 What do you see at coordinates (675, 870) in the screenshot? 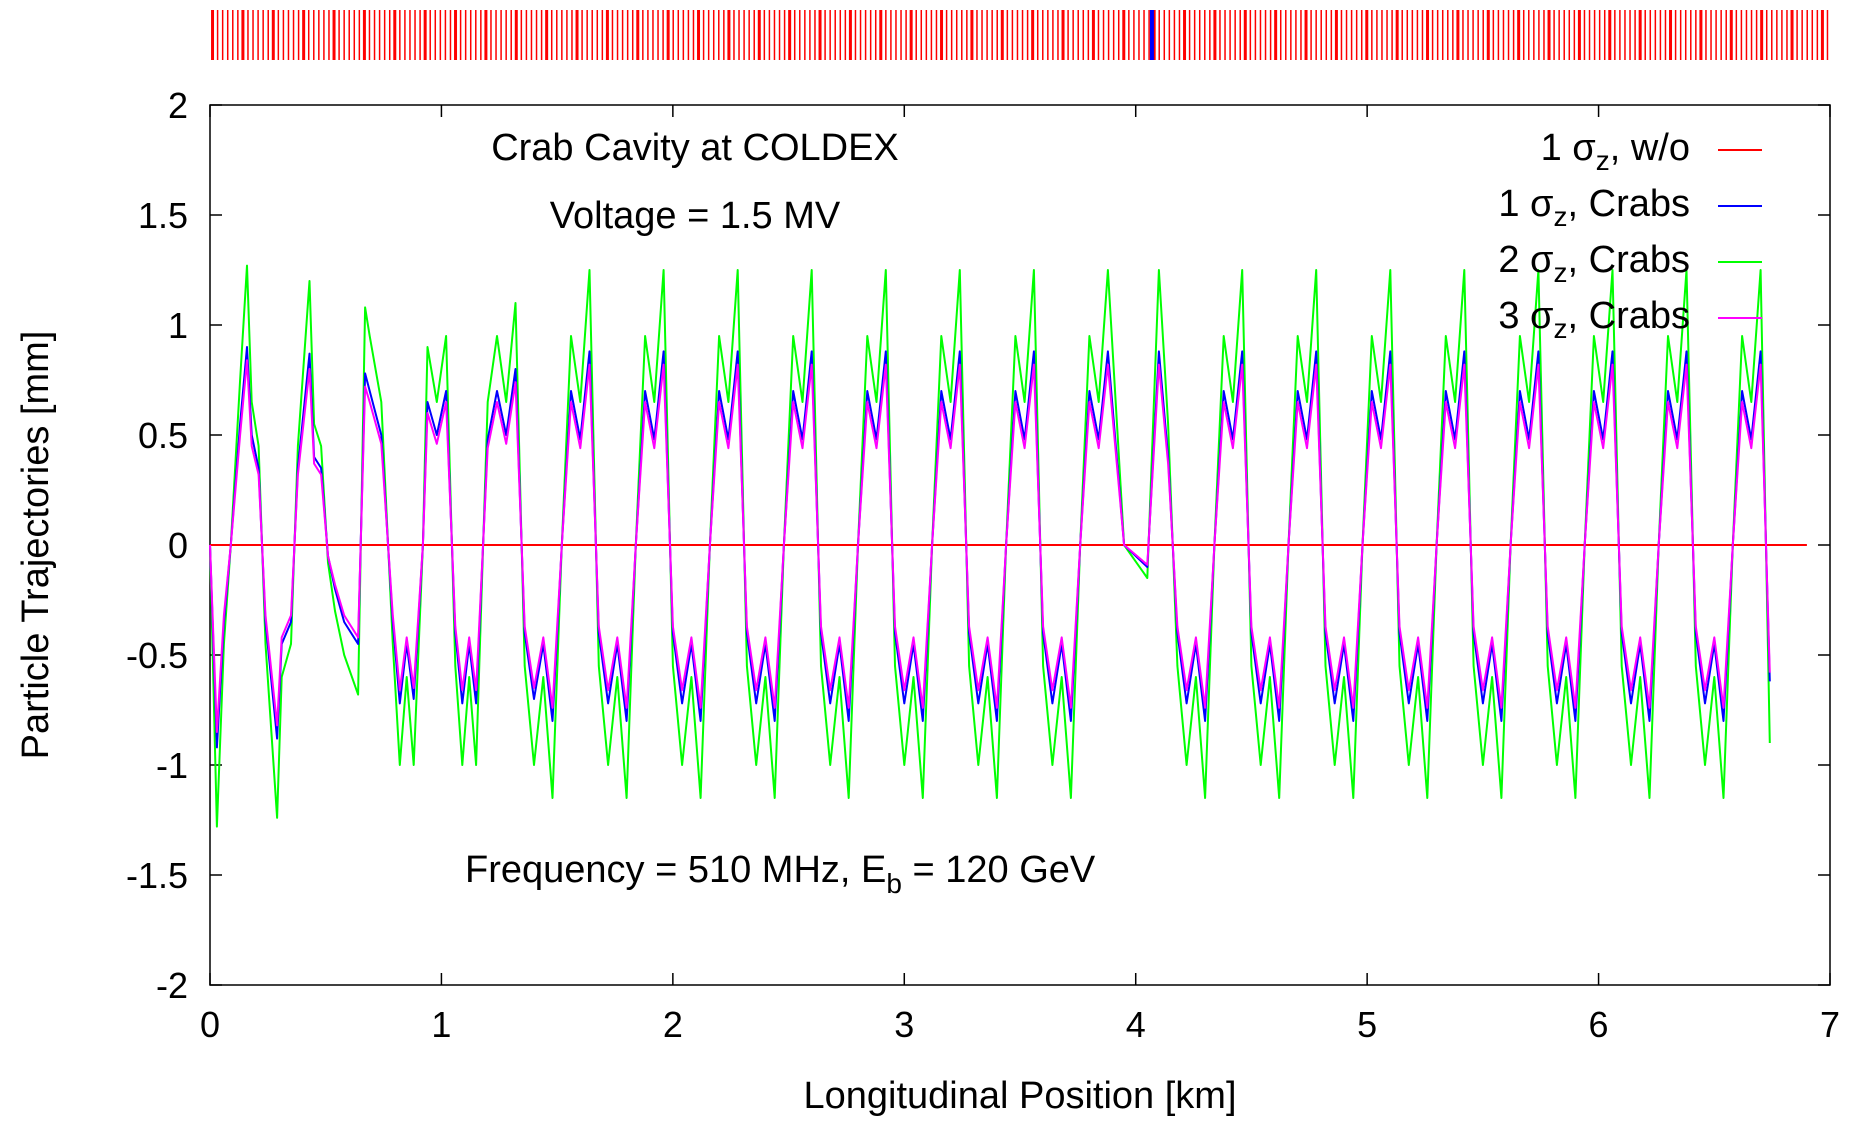
I see `annotation-frequency-main: Frequency = 510 MHz, E` at bounding box center [675, 870].